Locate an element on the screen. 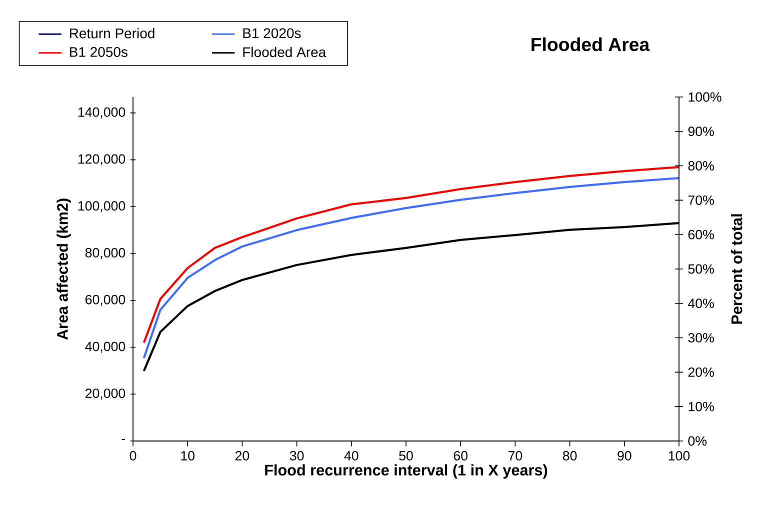  x-tick-label: 60 is located at coordinates (461, 455).